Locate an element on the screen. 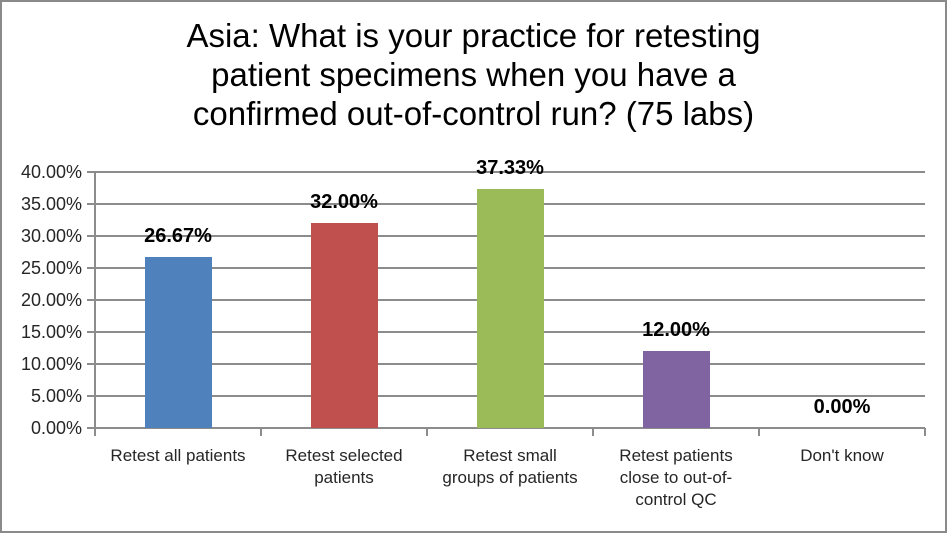  y-axis-line is located at coordinates (95, 301).